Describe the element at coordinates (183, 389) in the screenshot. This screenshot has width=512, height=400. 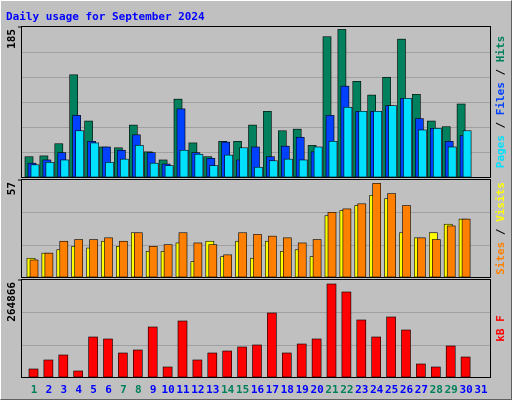
I see `x-tick-label: 11` at that location.